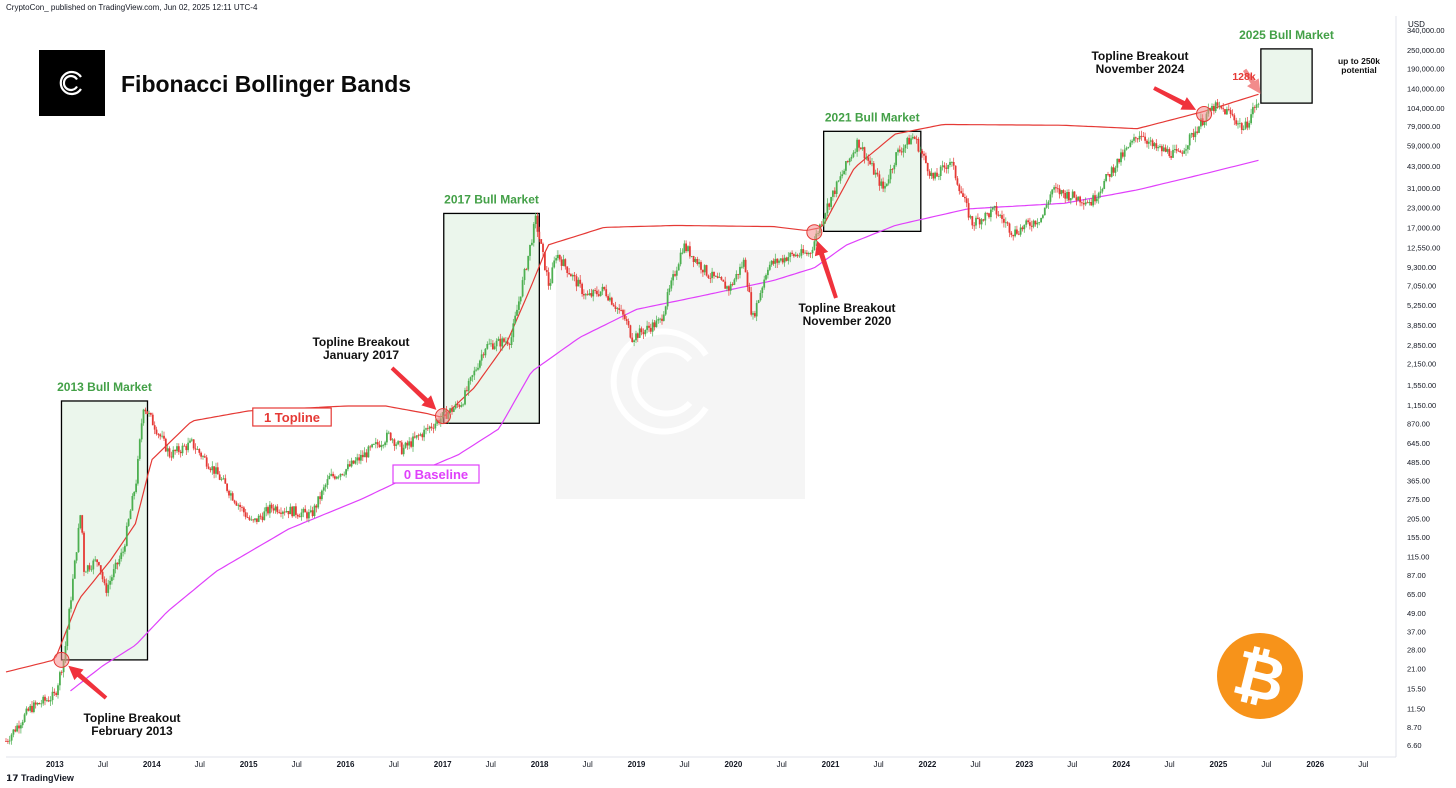  I want to click on y-tick-label: 870.00, so click(1418, 423).